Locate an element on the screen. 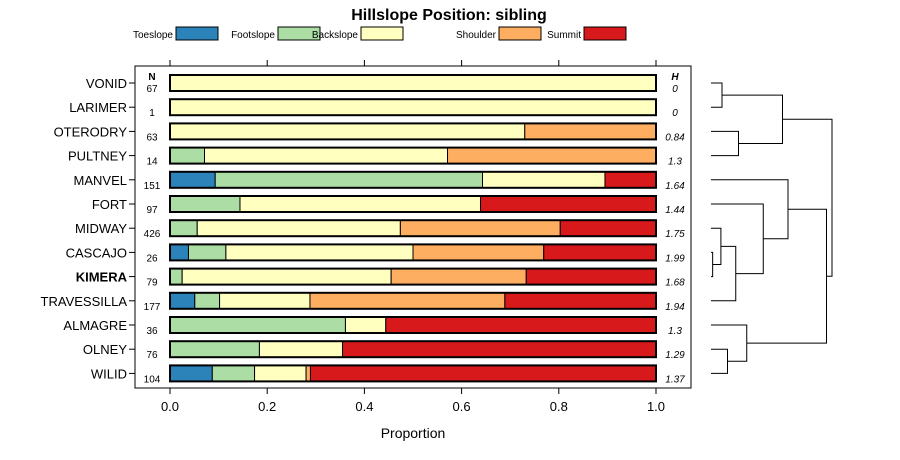  x-tick-label: 0.2 is located at coordinates (267, 406).